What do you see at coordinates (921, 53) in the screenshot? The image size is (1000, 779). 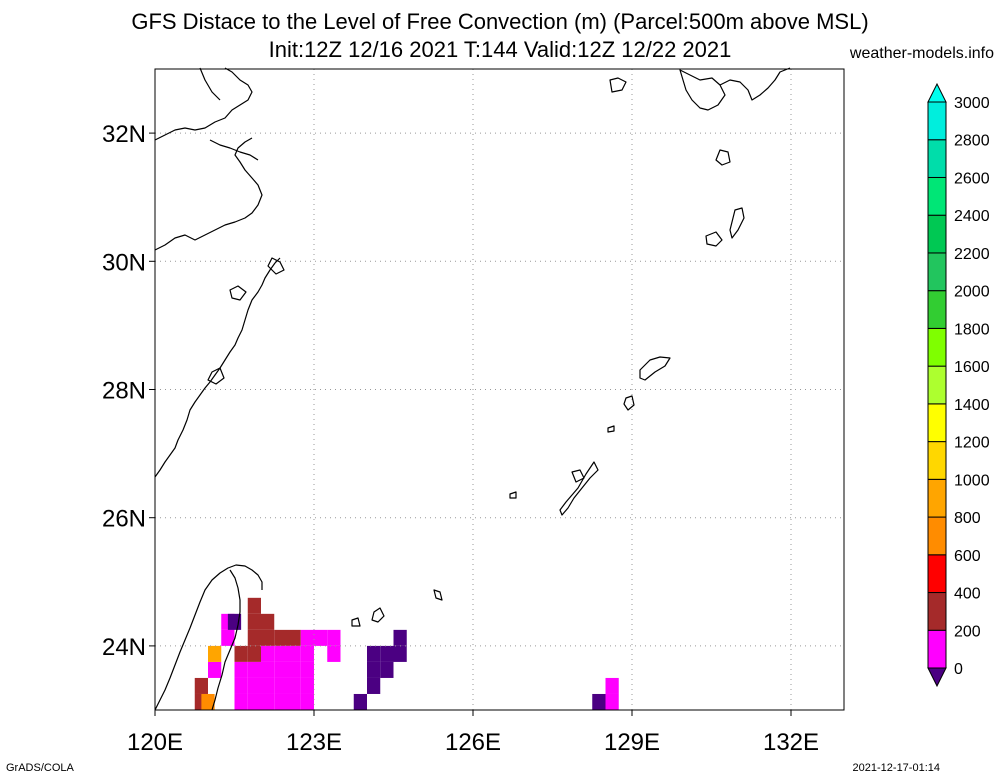 I see `site-label: weather-models.info` at bounding box center [921, 53].